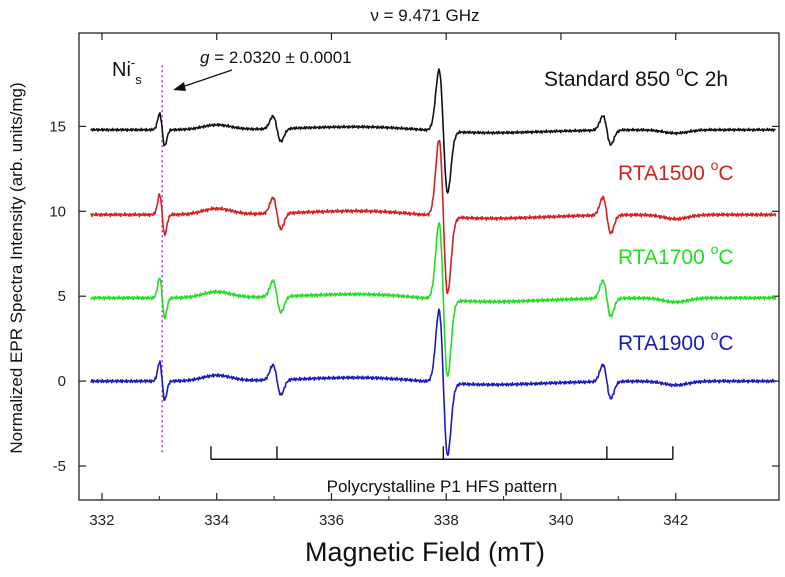 The width and height of the screenshot is (785, 577). What do you see at coordinates (442, 486) in the screenshot?
I see `hfs-pattern-label: Polycrystalline P1 HFS pattern` at bounding box center [442, 486].